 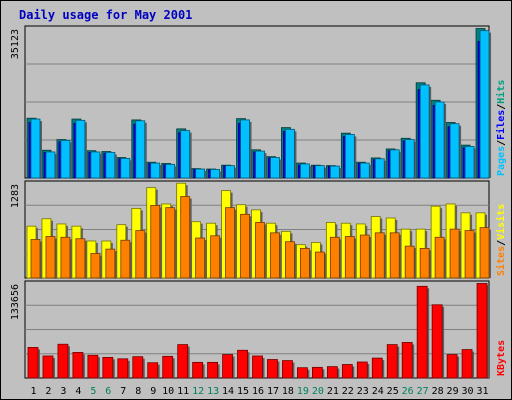 I want to click on x-tick-label-day-12: 12, so click(x=198, y=391).